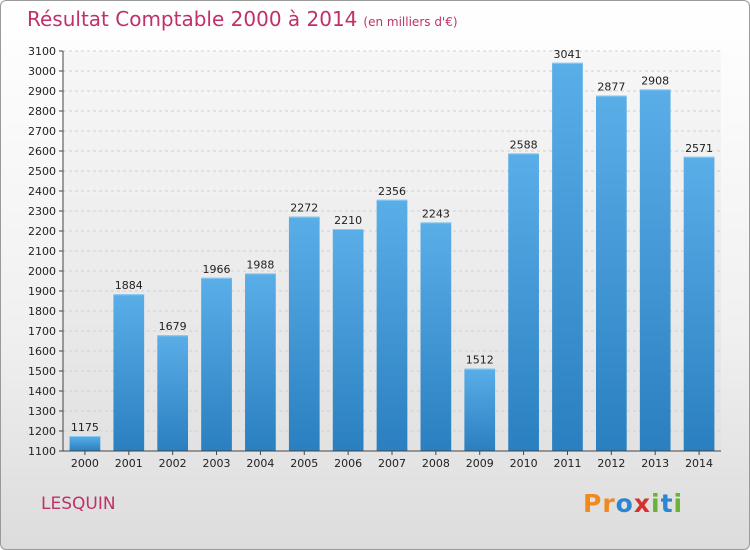 This screenshot has width=750, height=550. Describe the element at coordinates (699, 463) in the screenshot. I see `x-tick-label: 2014` at that location.